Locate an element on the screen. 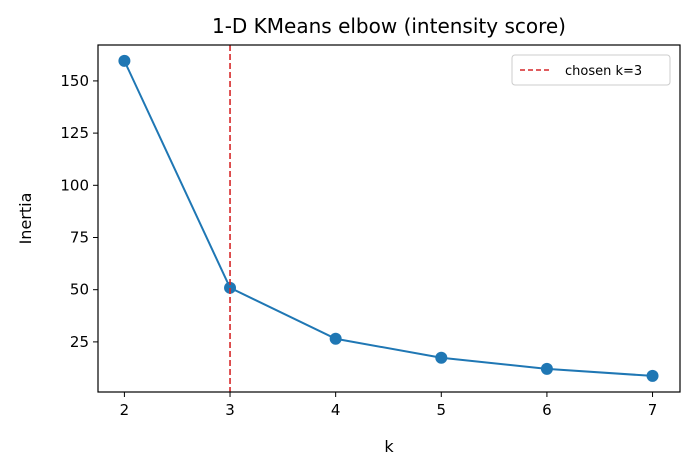  y-tick-label: 25 is located at coordinates (79, 342).